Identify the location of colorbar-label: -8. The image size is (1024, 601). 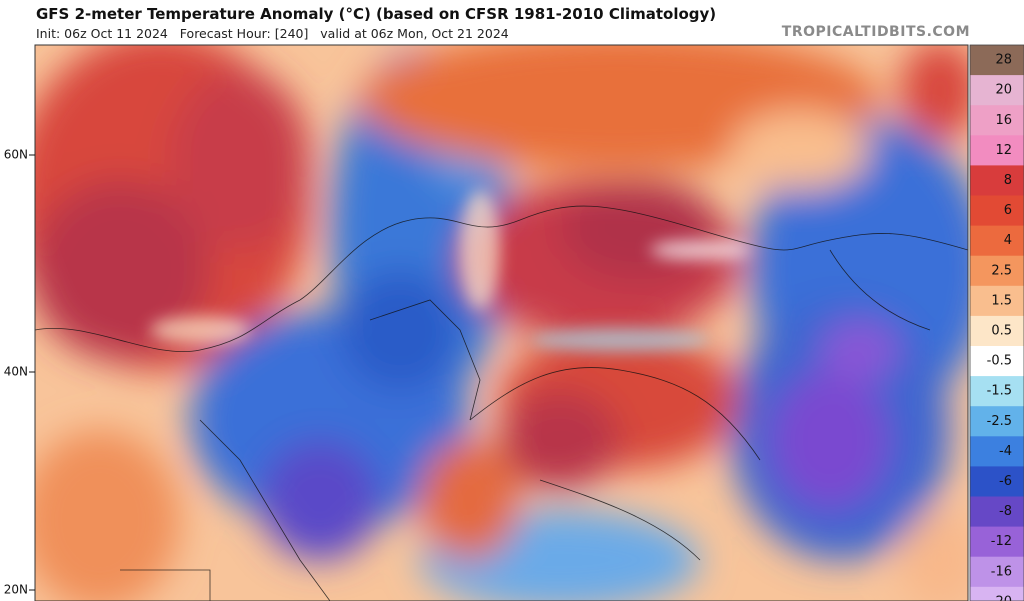
(1005, 511).